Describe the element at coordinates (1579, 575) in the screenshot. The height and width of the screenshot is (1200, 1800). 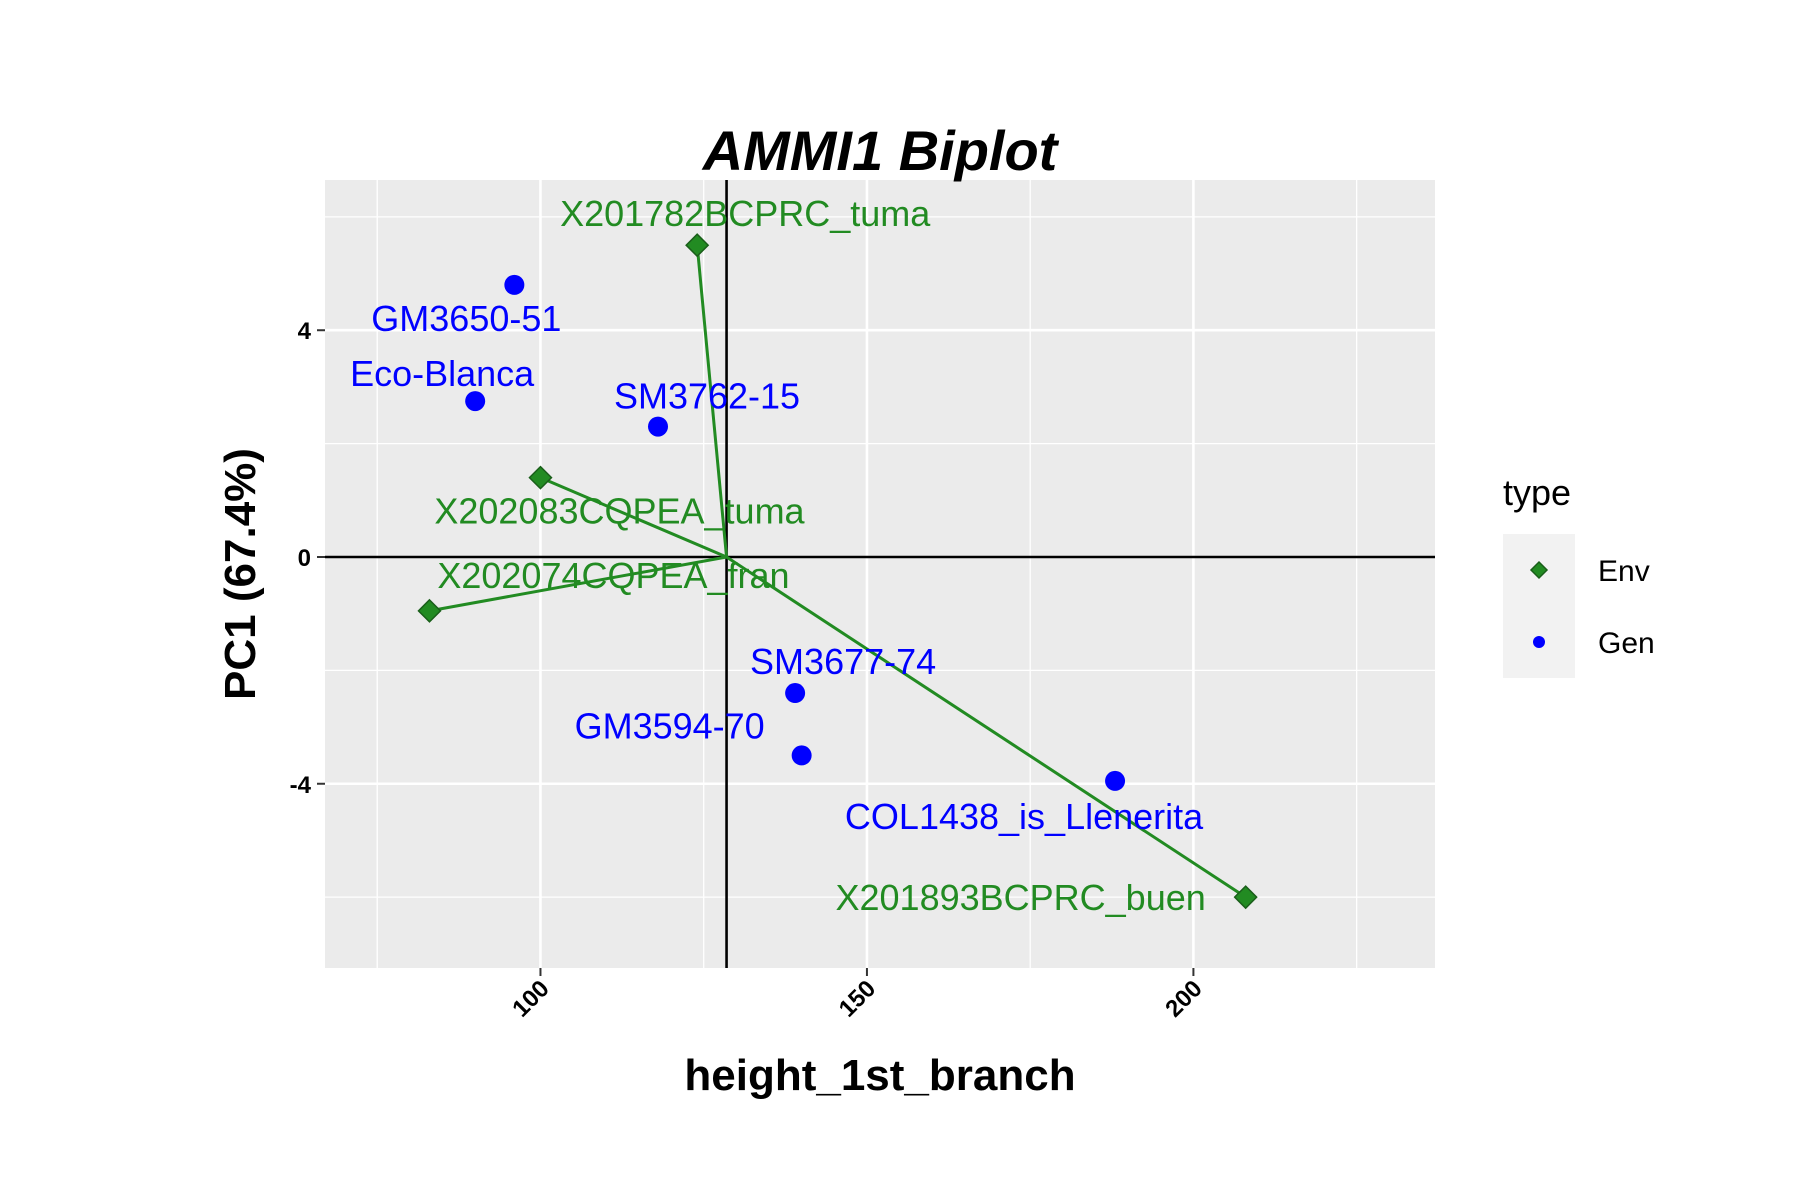
I see `legend: type Env Gen` at that location.